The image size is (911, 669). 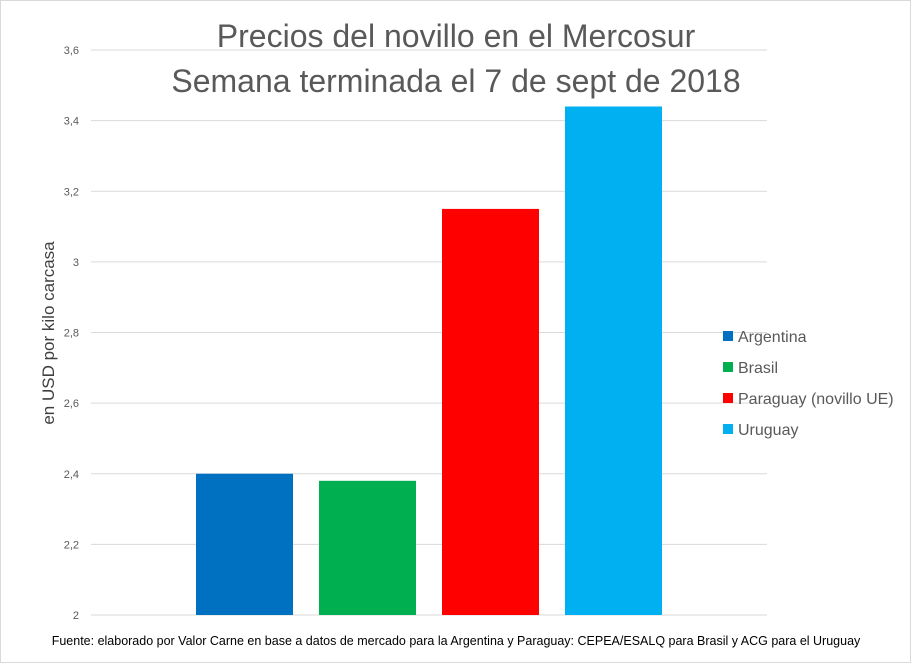 What do you see at coordinates (768, 430) in the screenshot?
I see `legend-label: Uruguay` at bounding box center [768, 430].